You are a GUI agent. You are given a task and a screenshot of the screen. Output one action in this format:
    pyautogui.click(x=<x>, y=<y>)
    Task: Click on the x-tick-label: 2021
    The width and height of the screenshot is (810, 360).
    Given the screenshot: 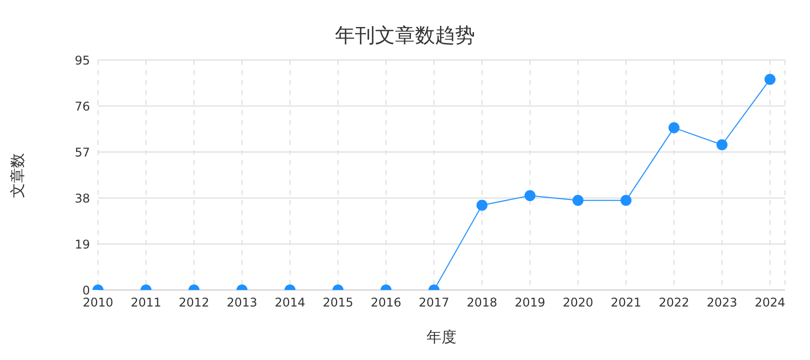 What is the action you would take?
    pyautogui.click(x=626, y=303)
    